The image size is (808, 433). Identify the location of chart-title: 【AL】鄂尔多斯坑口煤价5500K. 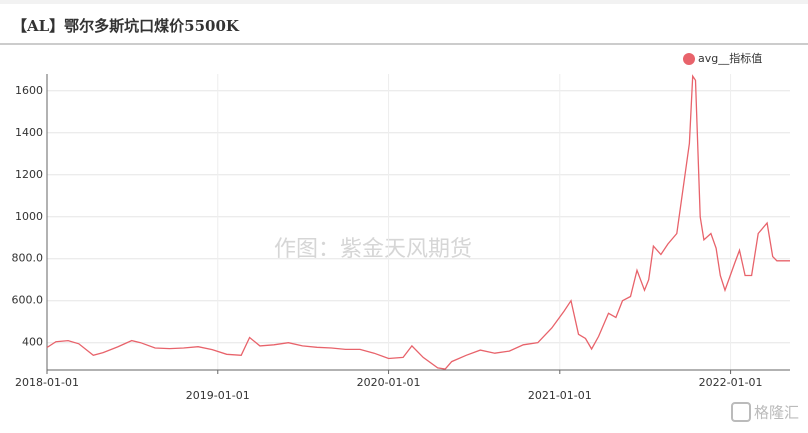
(126, 26).